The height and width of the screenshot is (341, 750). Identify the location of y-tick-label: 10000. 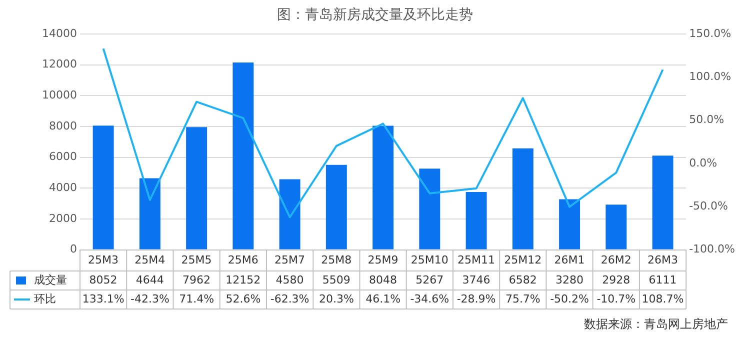
(59, 95).